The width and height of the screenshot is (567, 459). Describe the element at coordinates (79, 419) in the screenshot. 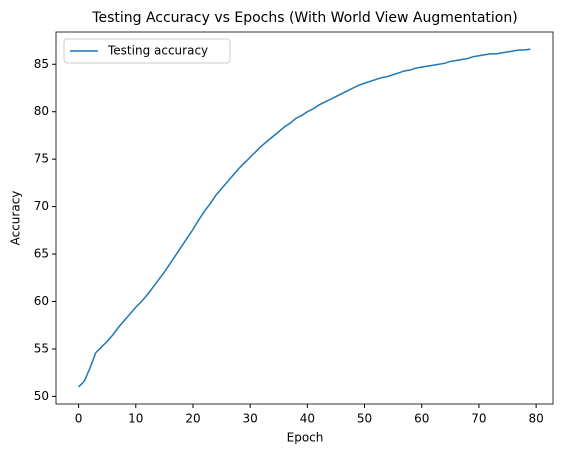

I see `x-tick-label: 0` at that location.